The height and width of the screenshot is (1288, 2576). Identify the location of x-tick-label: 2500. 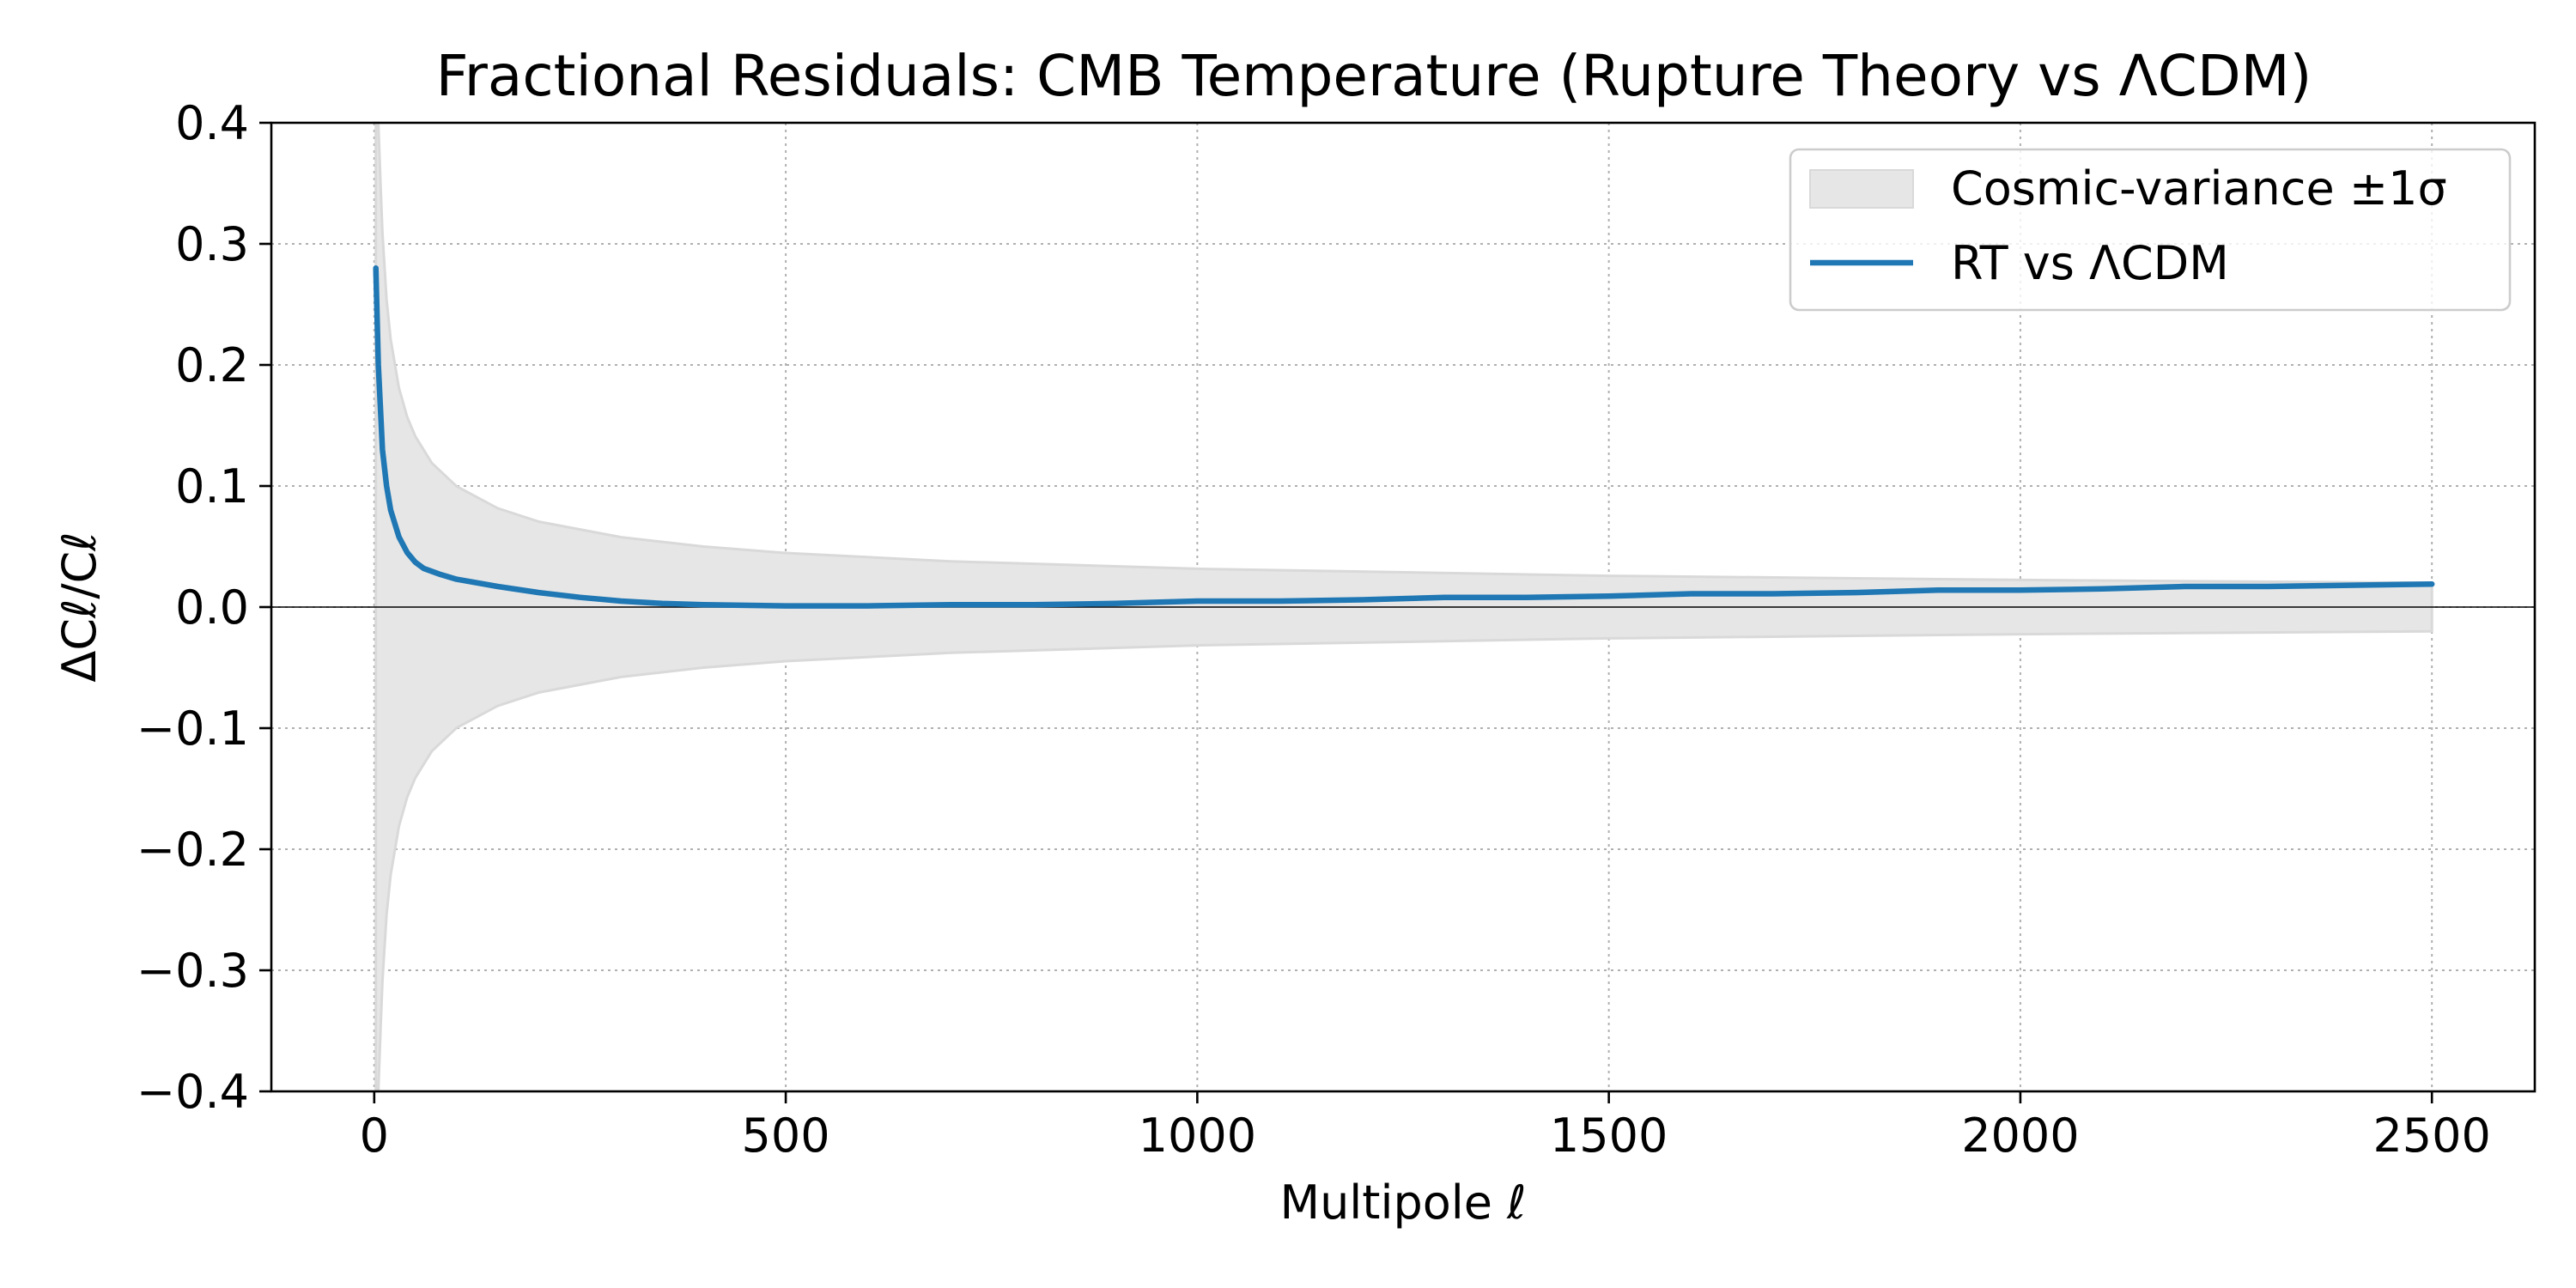
(2431, 1136).